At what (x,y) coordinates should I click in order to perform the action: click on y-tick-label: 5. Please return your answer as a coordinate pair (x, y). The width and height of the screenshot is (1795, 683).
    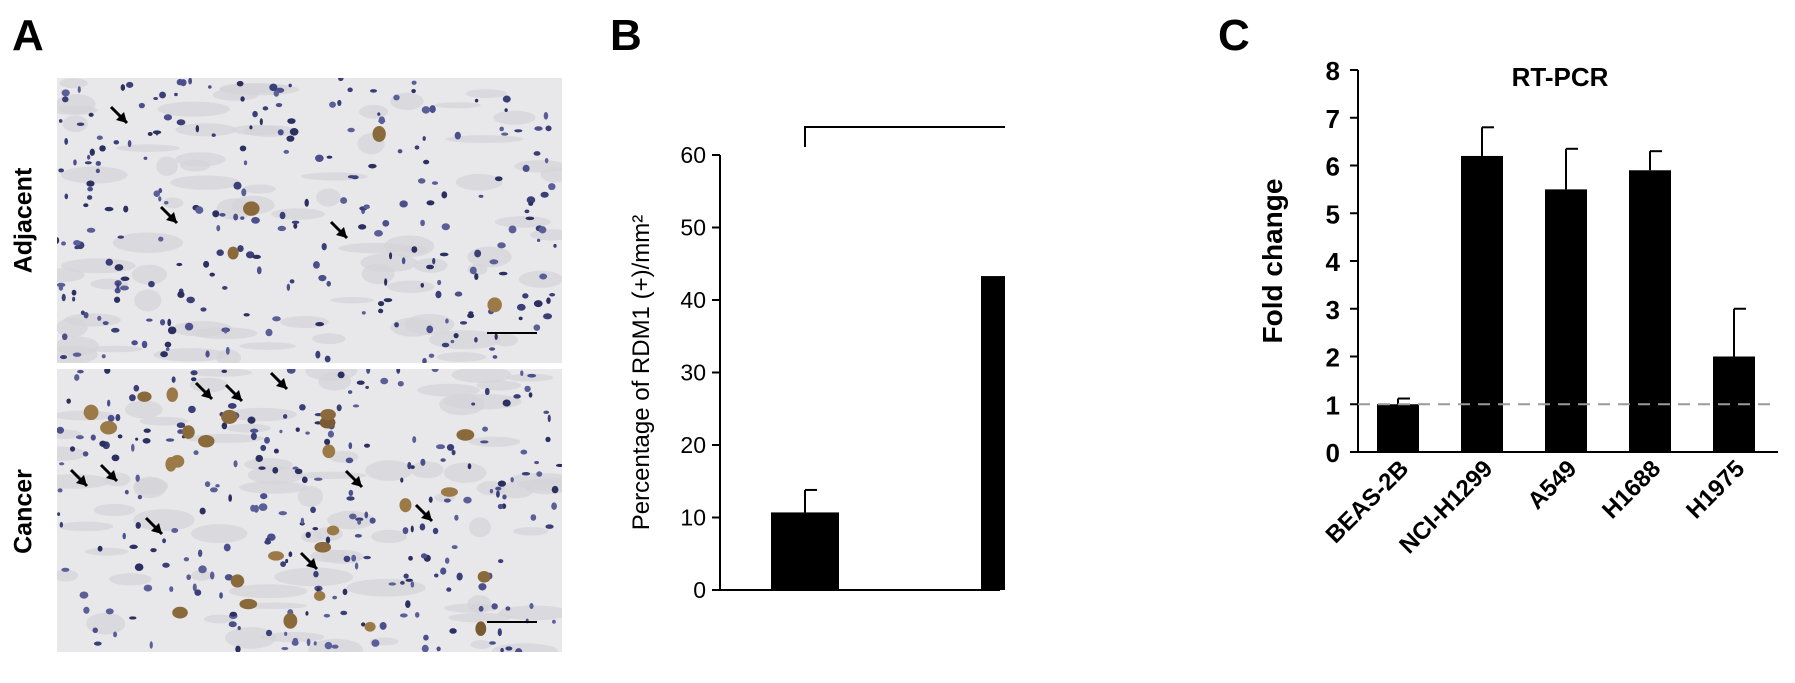
    Looking at the image, I should click on (1333, 214).